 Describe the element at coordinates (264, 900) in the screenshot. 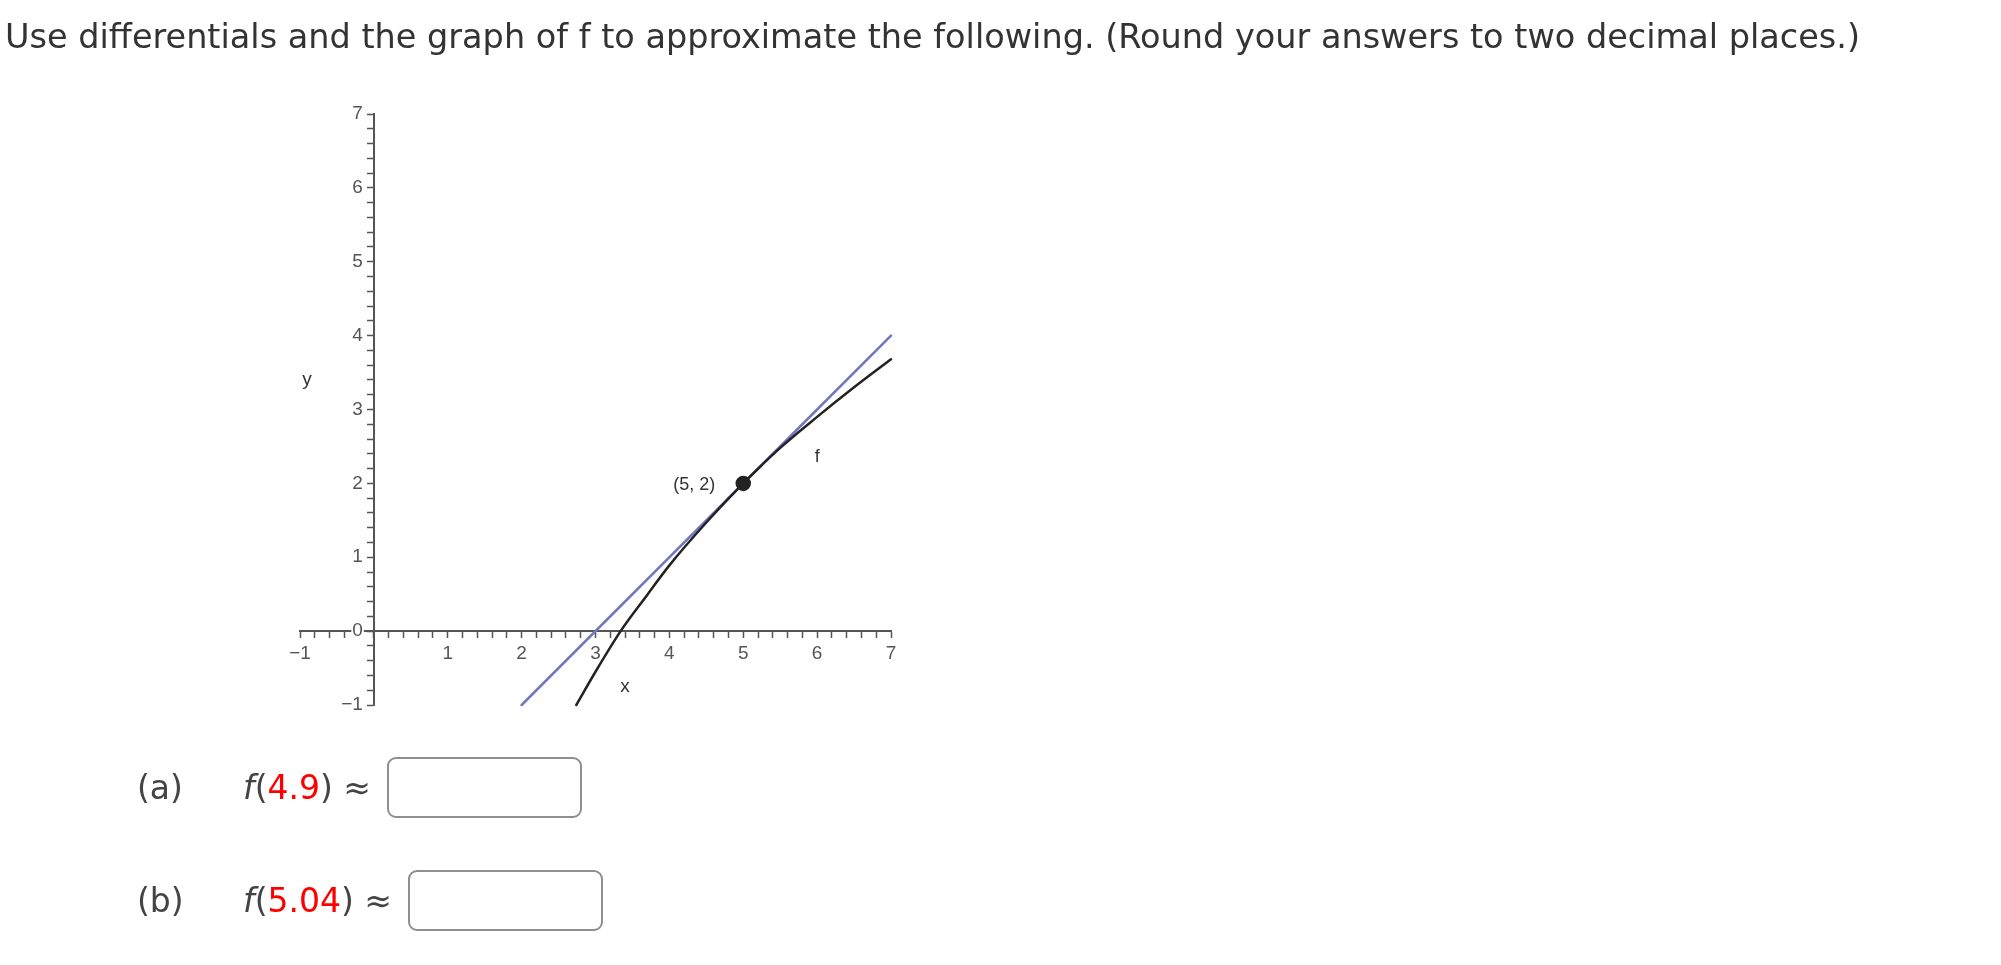

I see `text: (b) f(5.04) ≈` at that location.